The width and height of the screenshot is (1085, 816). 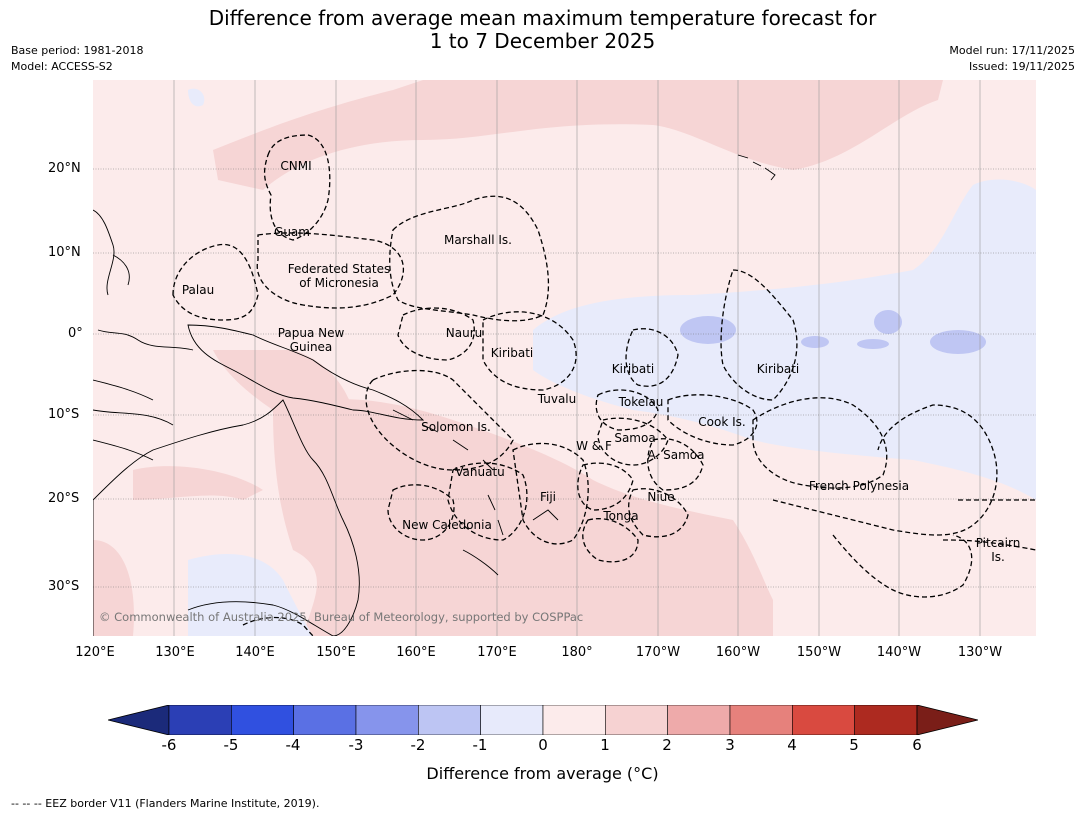 I want to click on colorbar-label: Difference from average (°C), so click(x=542, y=773).